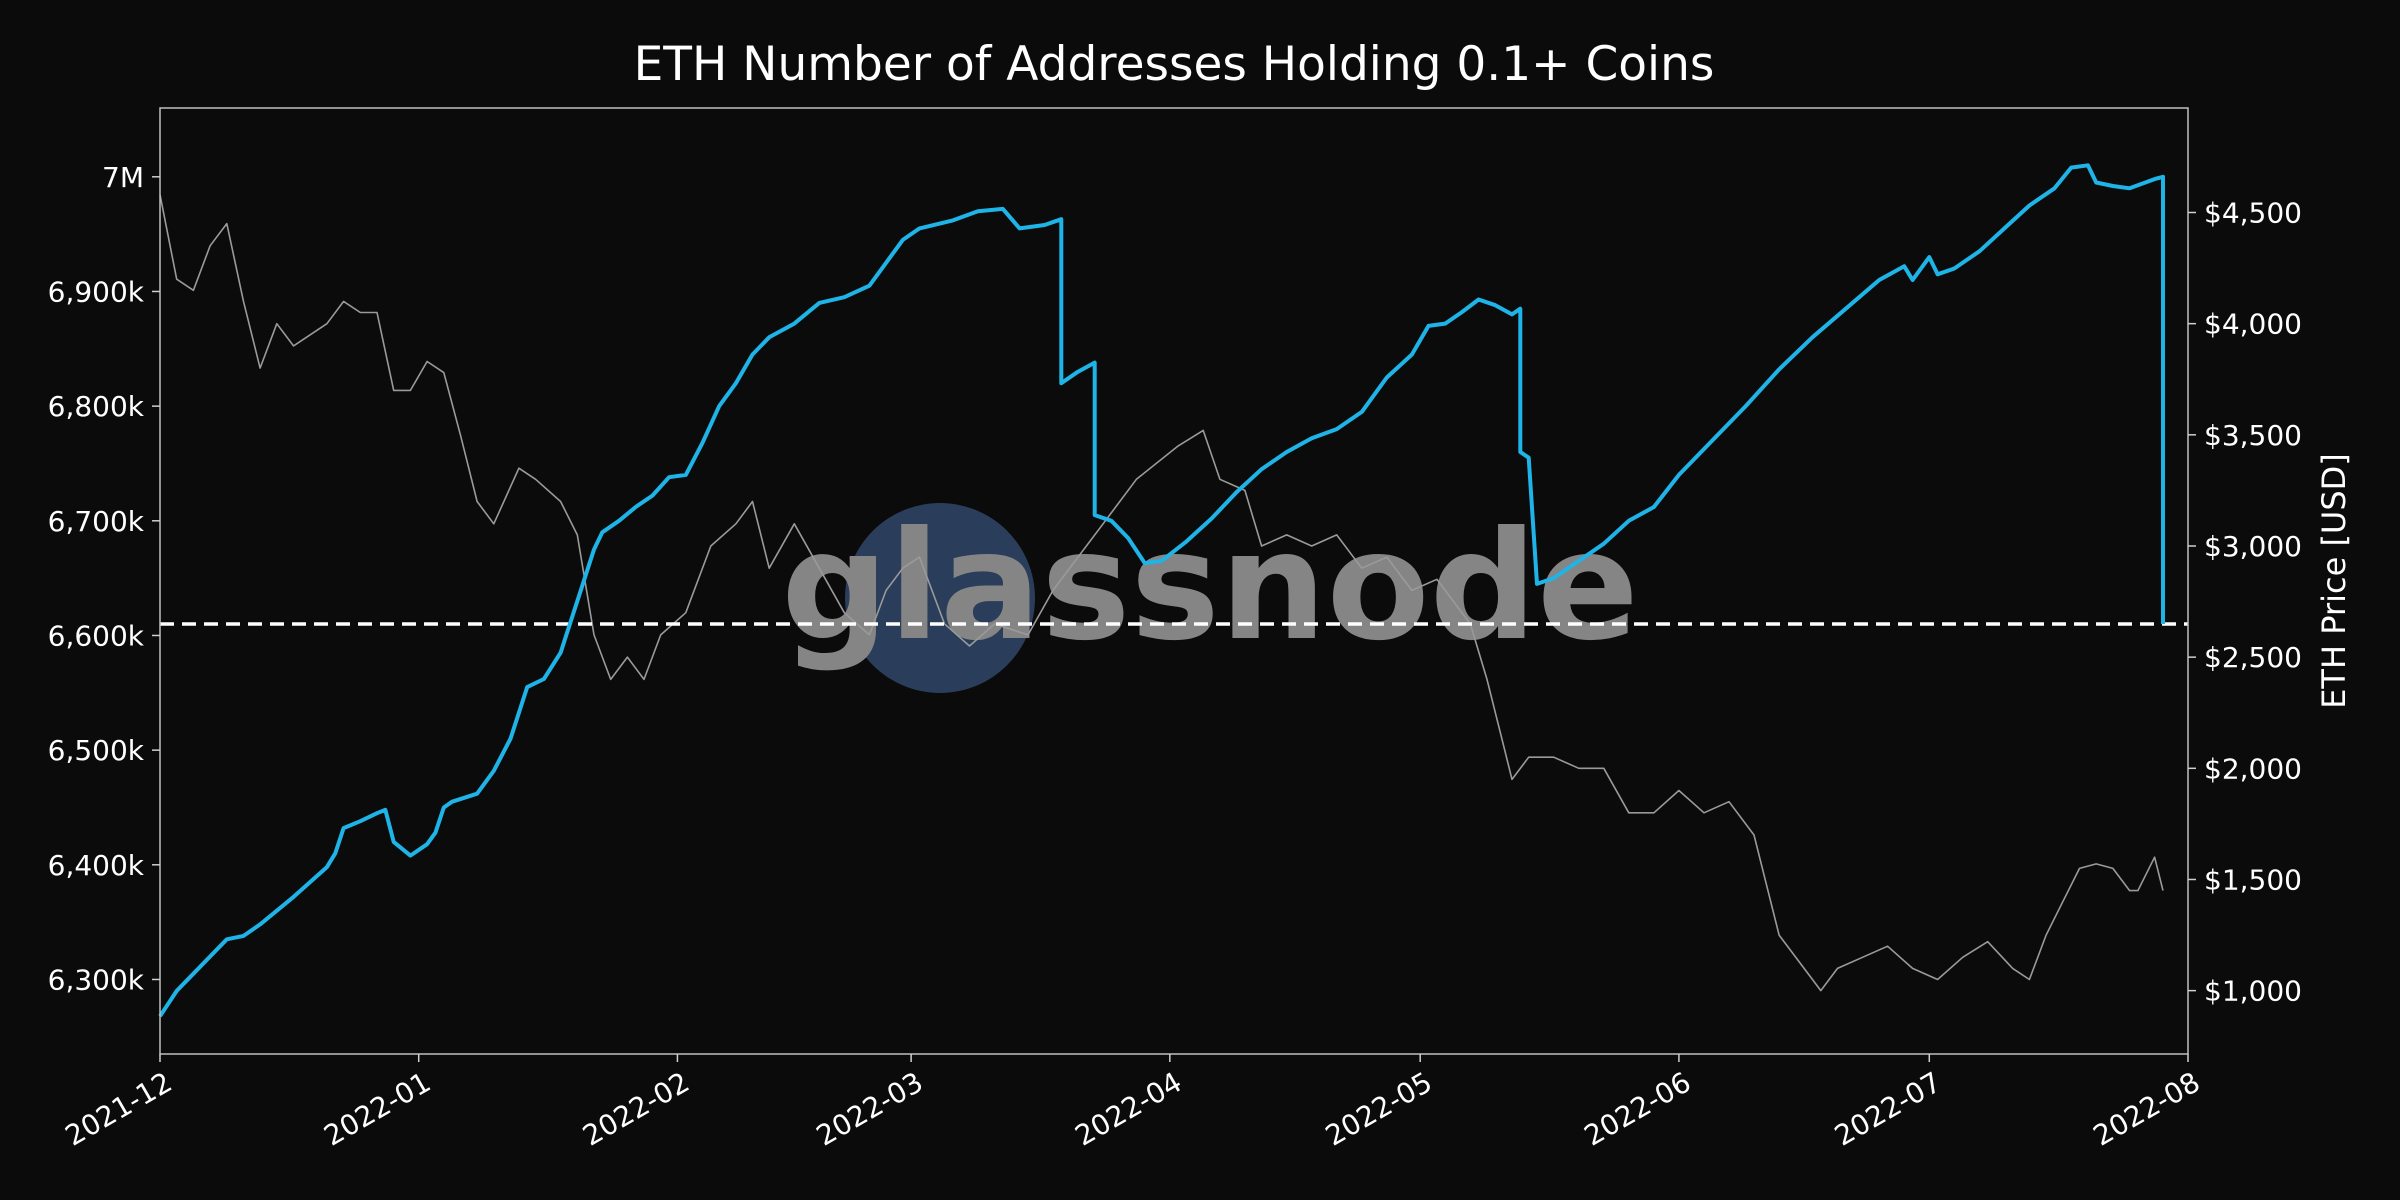 This screenshot has width=2400, height=1200. Describe the element at coordinates (2253, 212) in the screenshot. I see `y-right-tick-label: $4,500` at that location.